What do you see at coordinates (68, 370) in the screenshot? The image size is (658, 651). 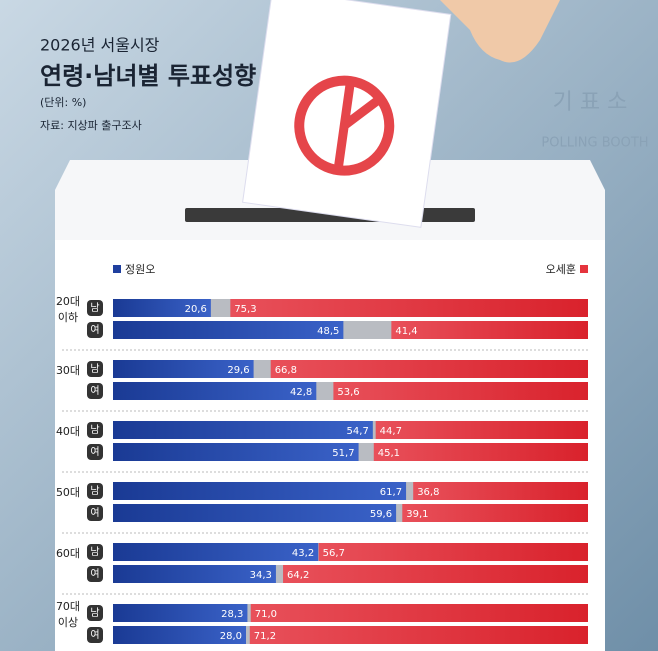 I see `group-label: 30대` at bounding box center [68, 370].